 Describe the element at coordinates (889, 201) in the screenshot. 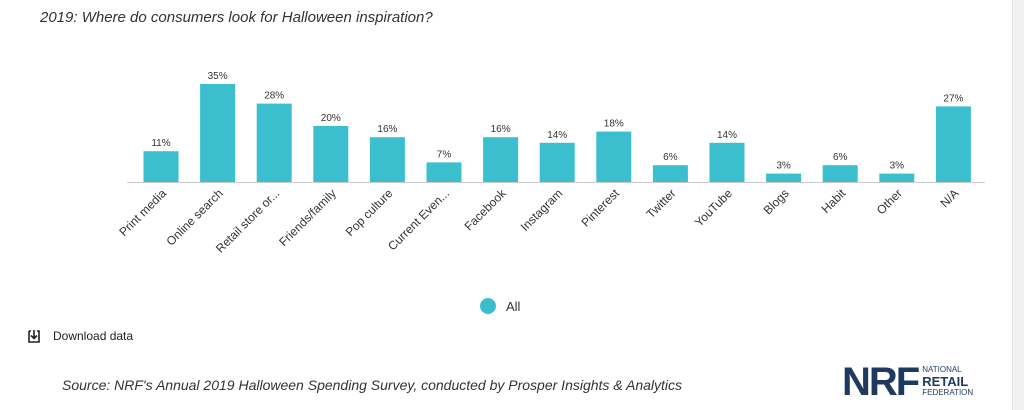

I see `x-tick-label-13: Other` at that location.